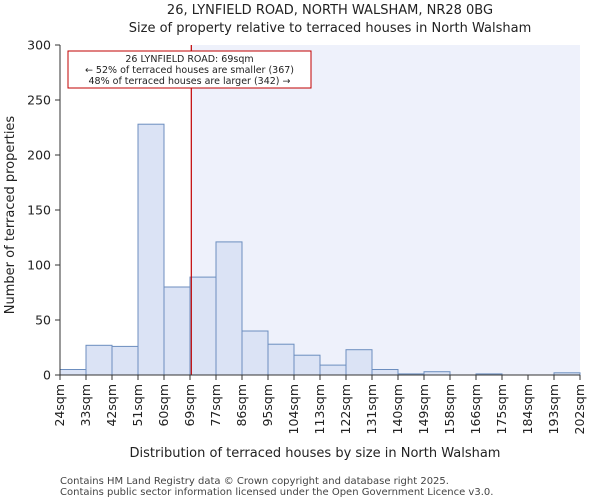  What do you see at coordinates (39, 210) in the screenshot?
I see `y-tick-label: 150` at bounding box center [39, 210].